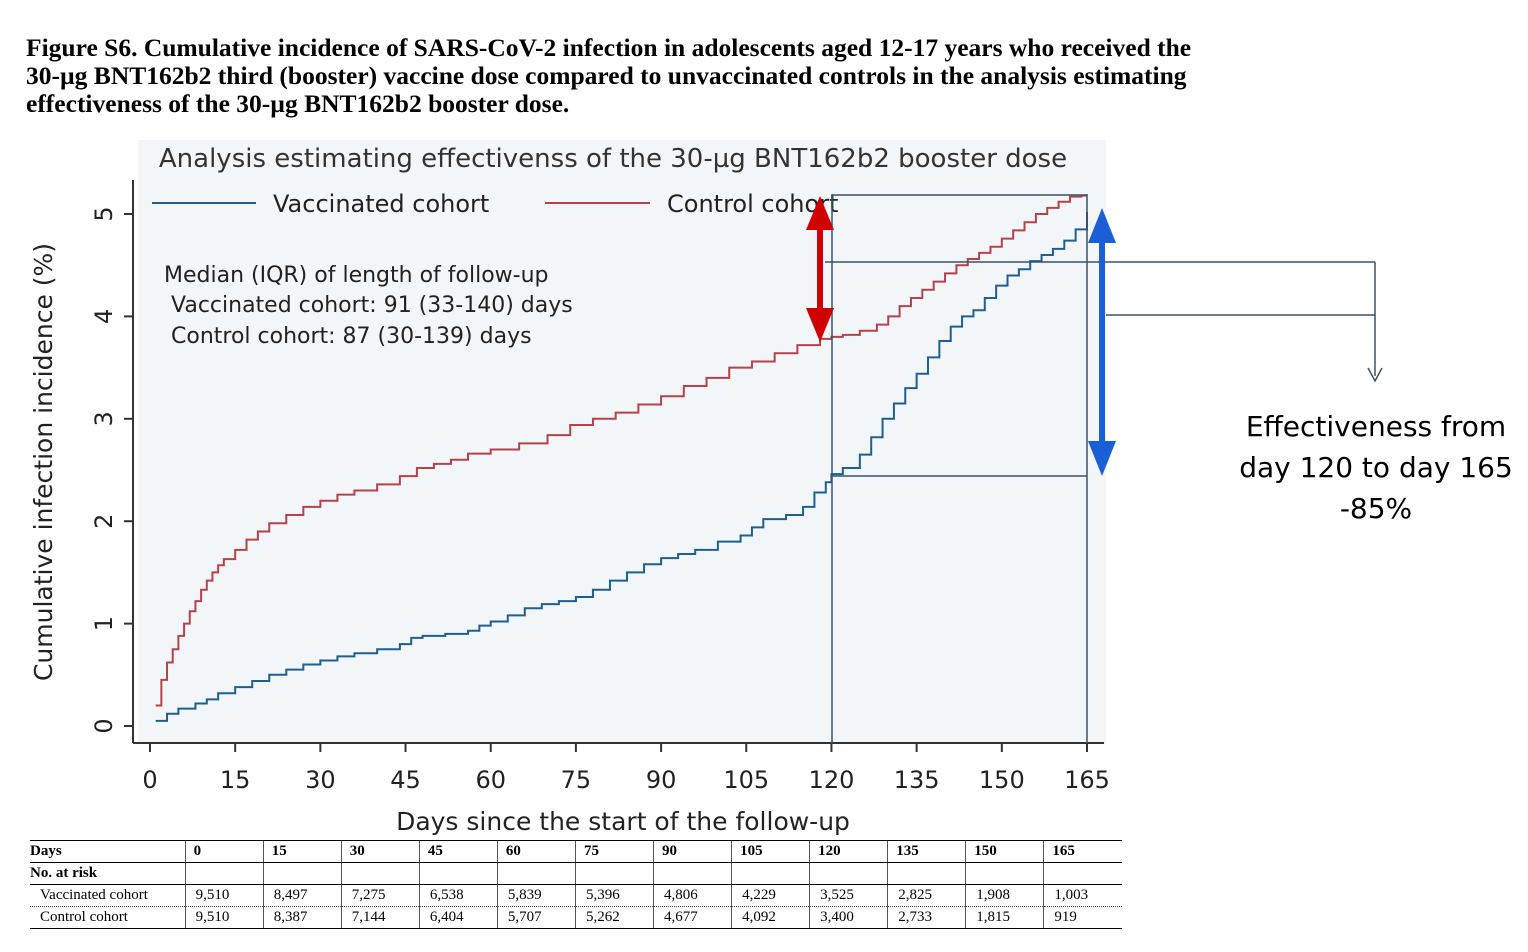 The image size is (1528, 952). What do you see at coordinates (380, 895) in the screenshot?
I see `risk-cell: 7,275` at bounding box center [380, 895].